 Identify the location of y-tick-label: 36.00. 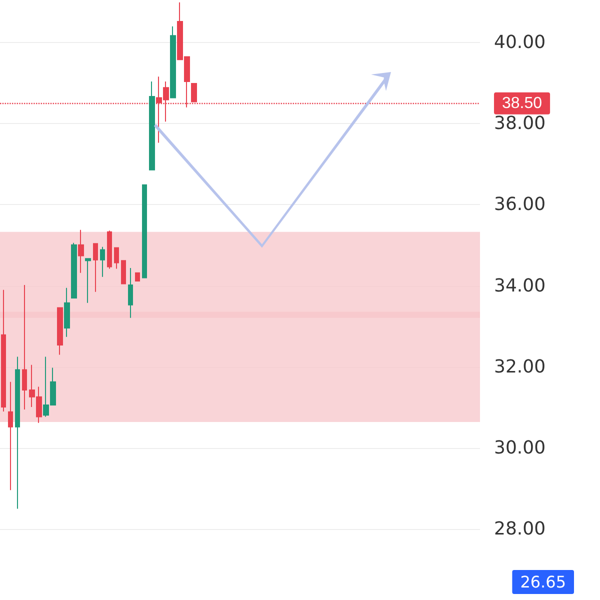
(520, 205).